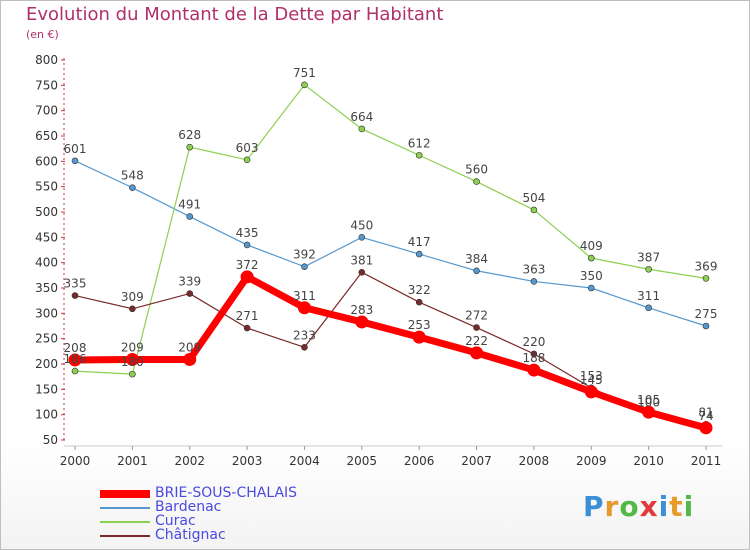 Image resolution: width=750 pixels, height=550 pixels. I want to click on data-label: 220, so click(533, 342).